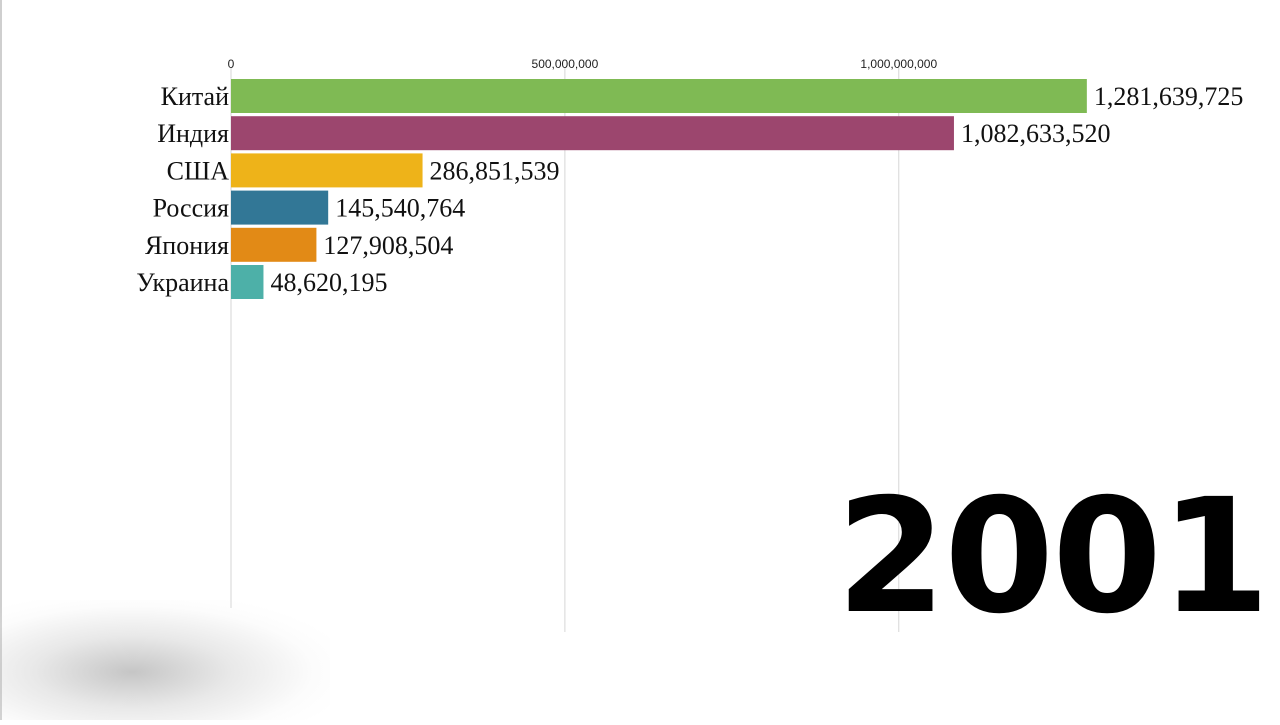  I want to click on value-label: 145,540,764, so click(400, 208).